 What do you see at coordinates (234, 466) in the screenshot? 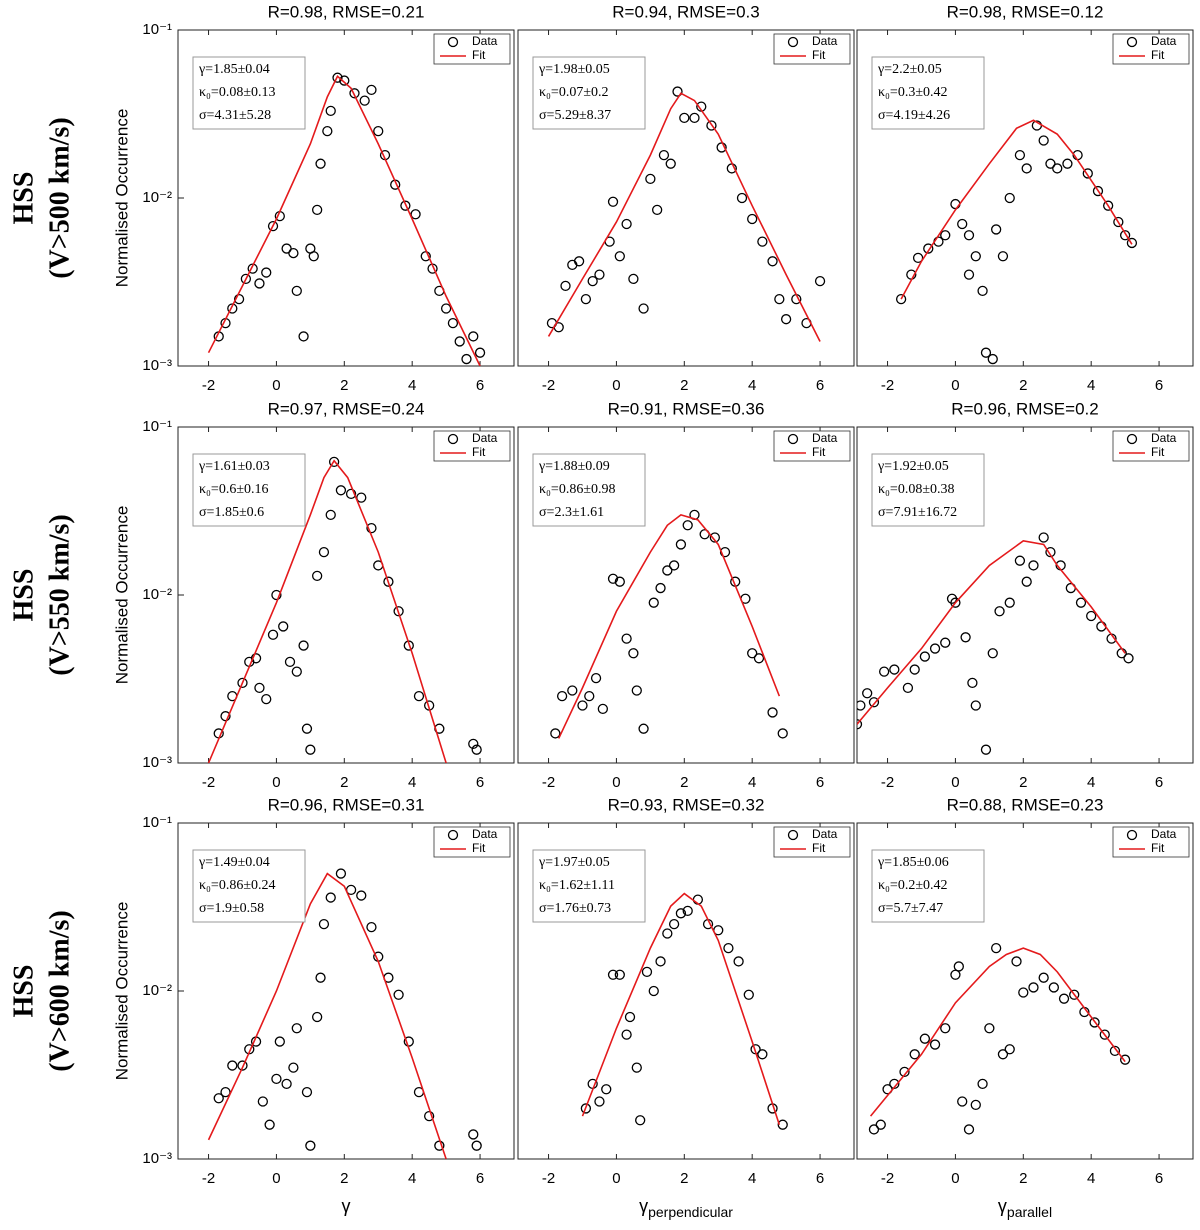
I see `annotation: γ=1.61±0.03` at bounding box center [234, 466].